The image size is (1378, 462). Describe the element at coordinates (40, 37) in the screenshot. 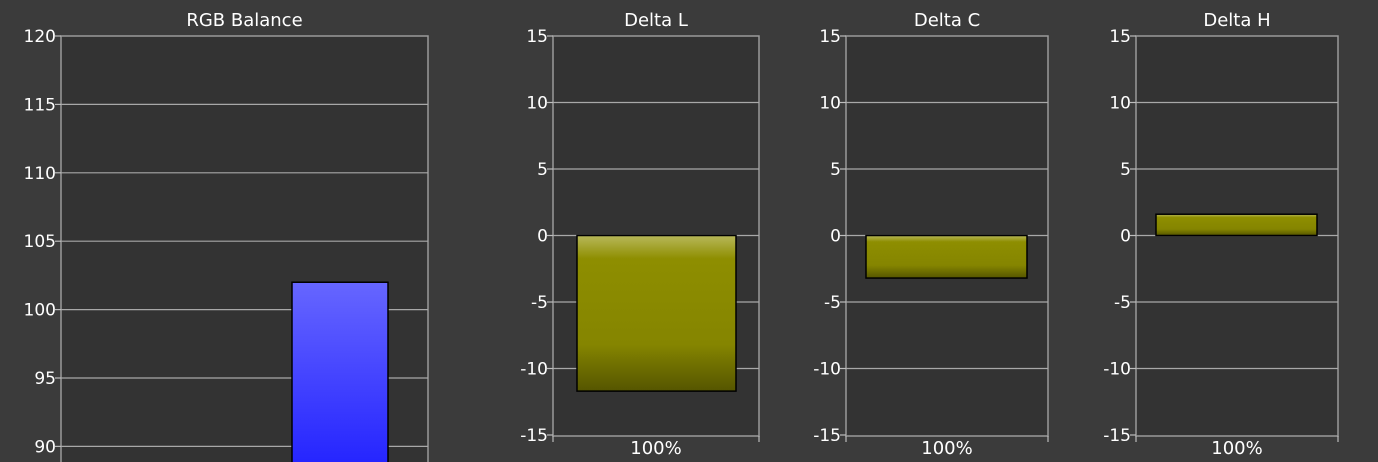

I see `rgb-balance-y-tick-label: 120` at that location.